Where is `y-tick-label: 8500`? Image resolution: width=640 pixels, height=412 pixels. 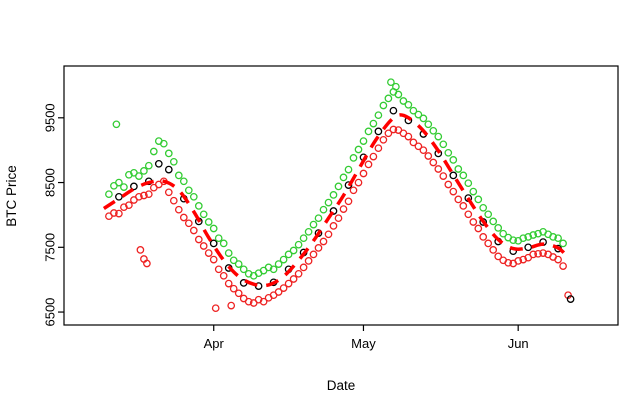
y-tick-label: 8500 is located at coordinates (49, 182).